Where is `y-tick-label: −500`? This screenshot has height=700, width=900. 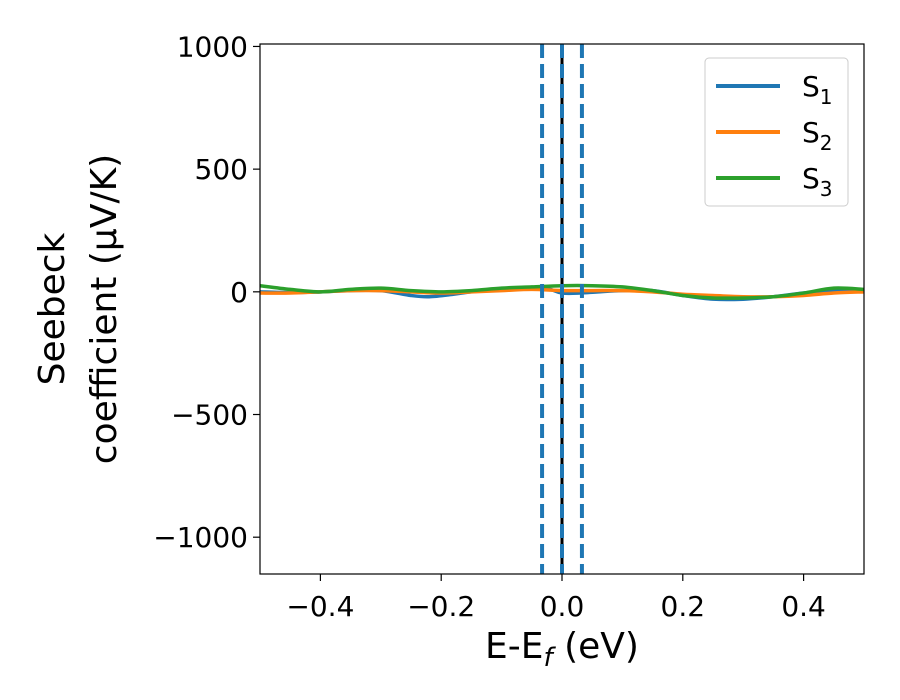
y-tick-label: −500 is located at coordinates (209, 415).